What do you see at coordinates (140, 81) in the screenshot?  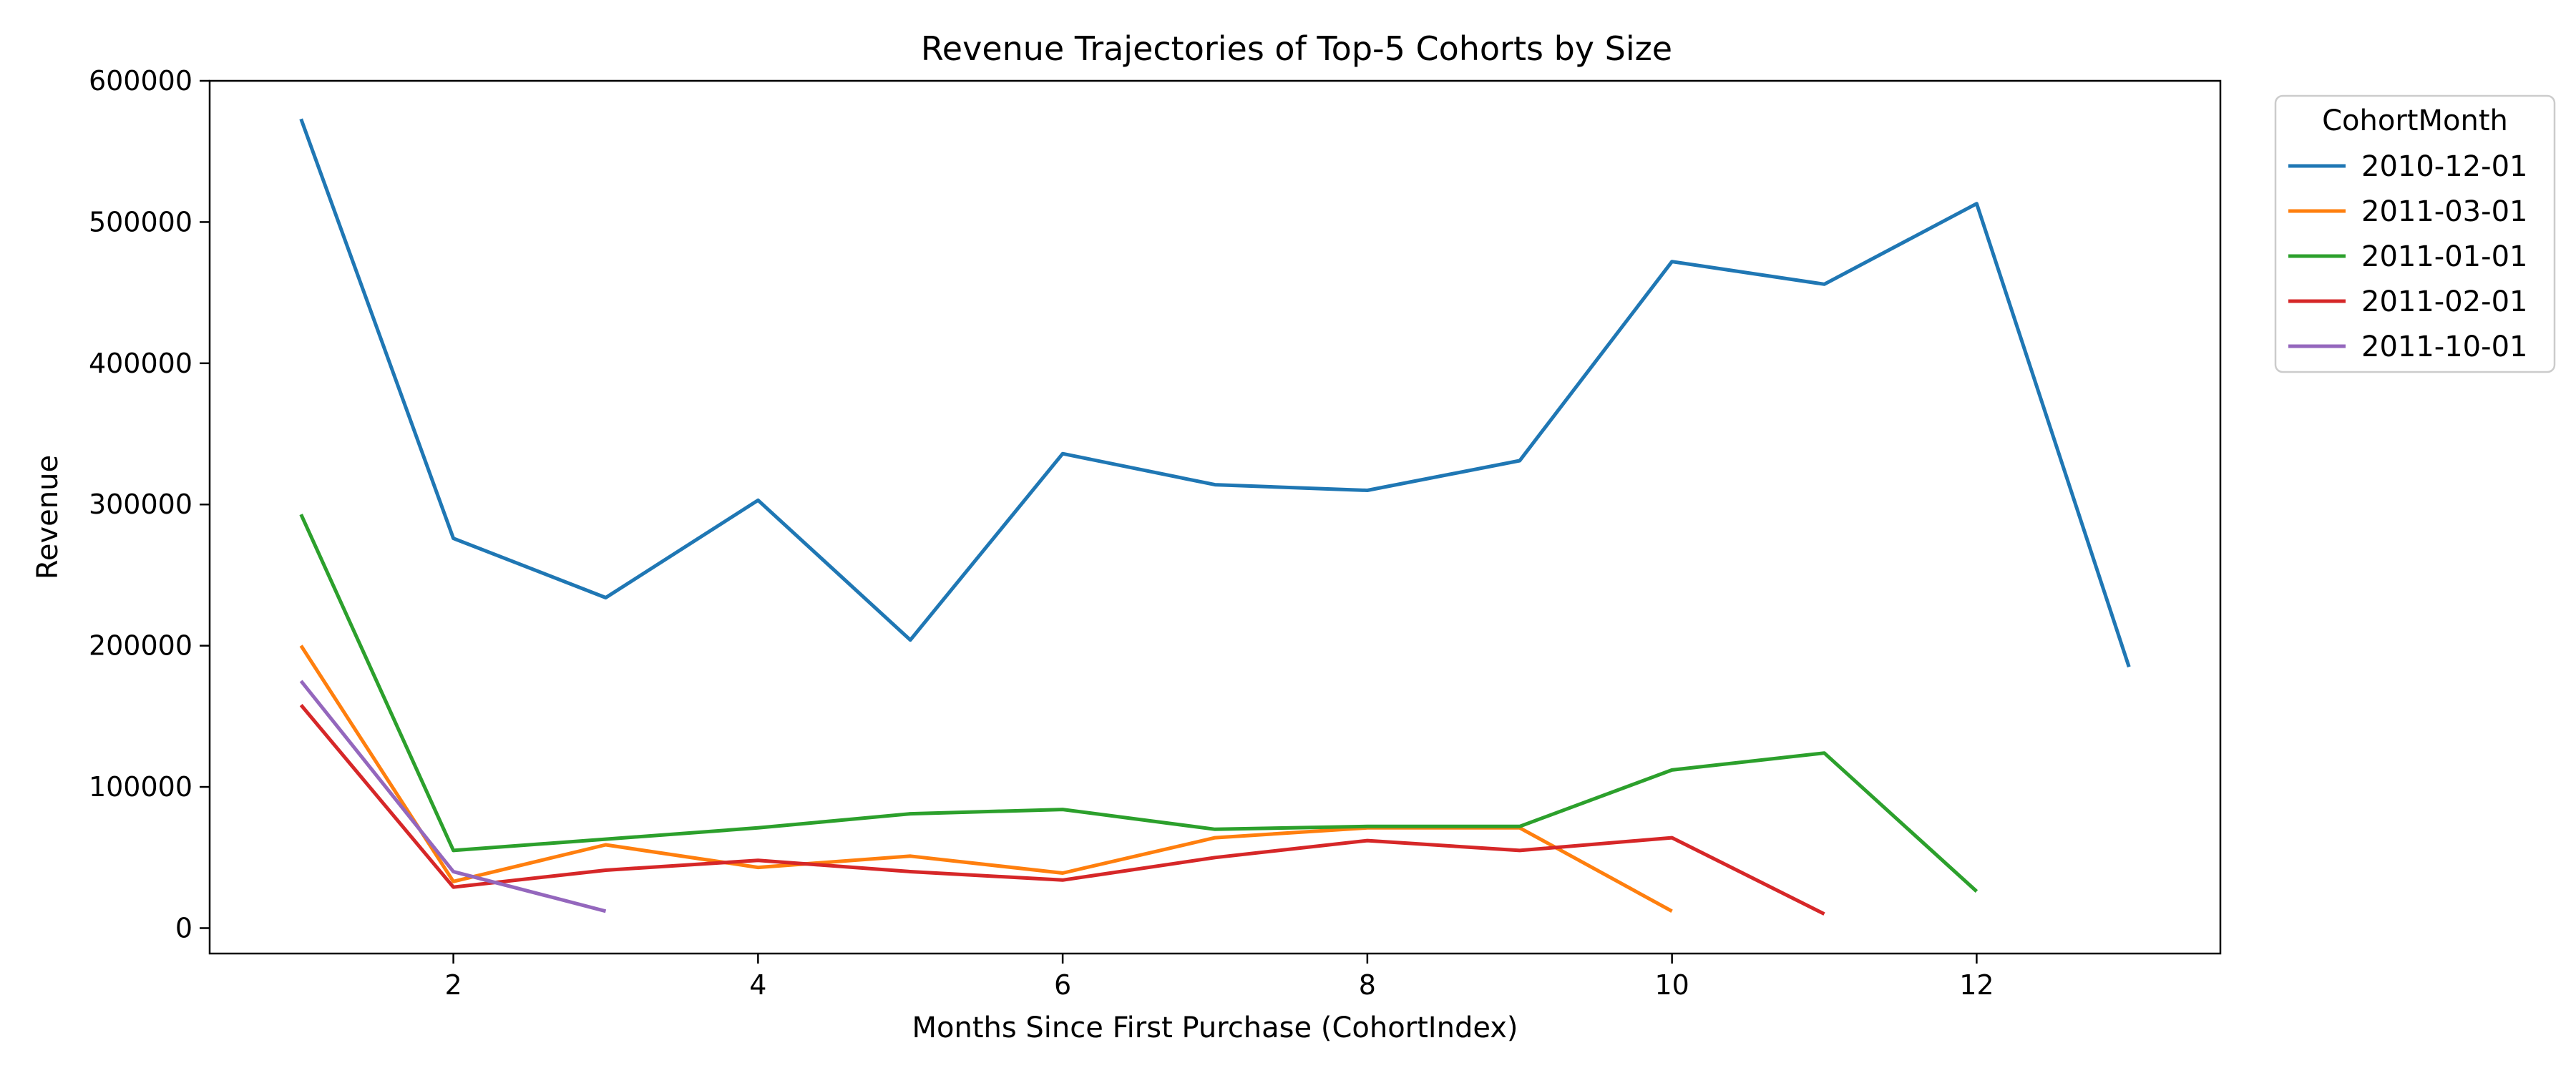 I see `y-tick-label: 600000` at bounding box center [140, 81].